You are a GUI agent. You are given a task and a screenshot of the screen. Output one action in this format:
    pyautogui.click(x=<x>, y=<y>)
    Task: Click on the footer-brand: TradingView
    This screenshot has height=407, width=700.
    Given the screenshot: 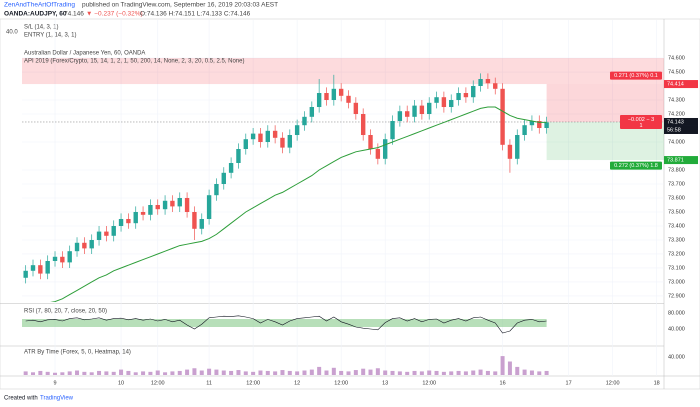 What is the action you would take?
    pyautogui.click(x=57, y=399)
    